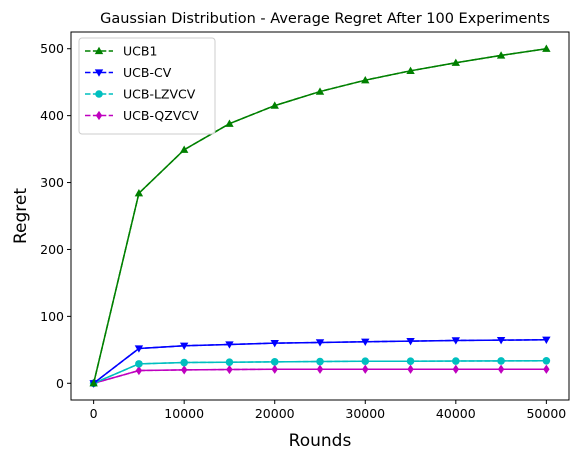  I want to click on y-tick-label-200: 200, so click(52, 249).